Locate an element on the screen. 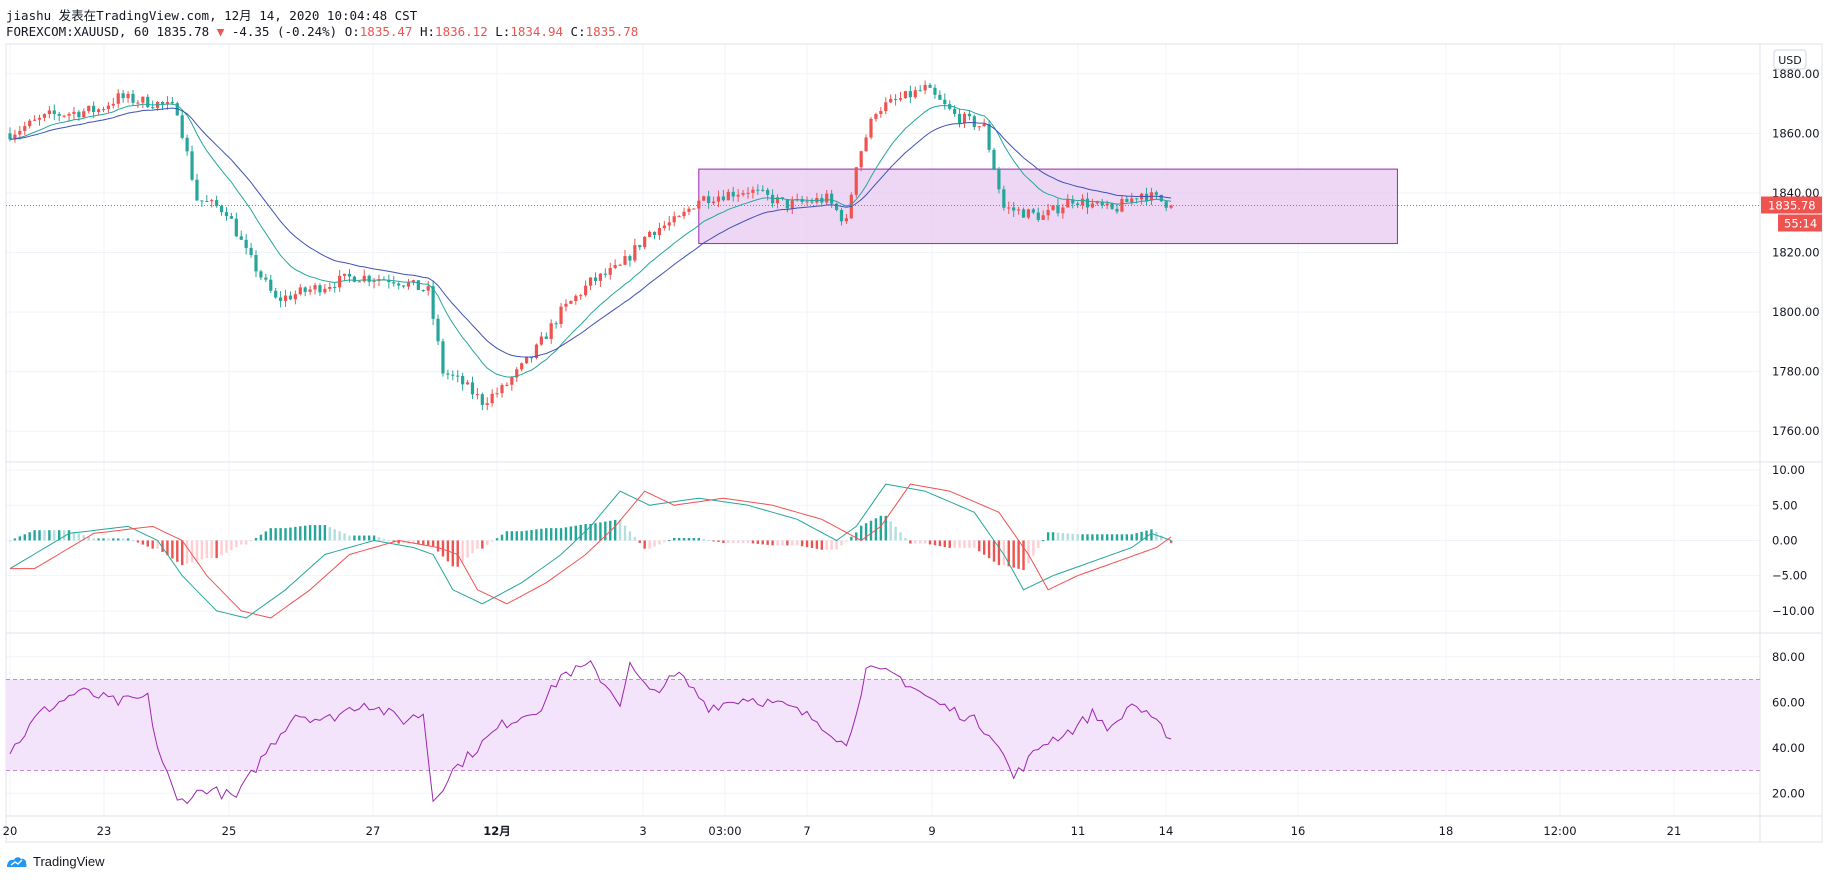  price-tick-label: 1880.00 is located at coordinates (1796, 74).